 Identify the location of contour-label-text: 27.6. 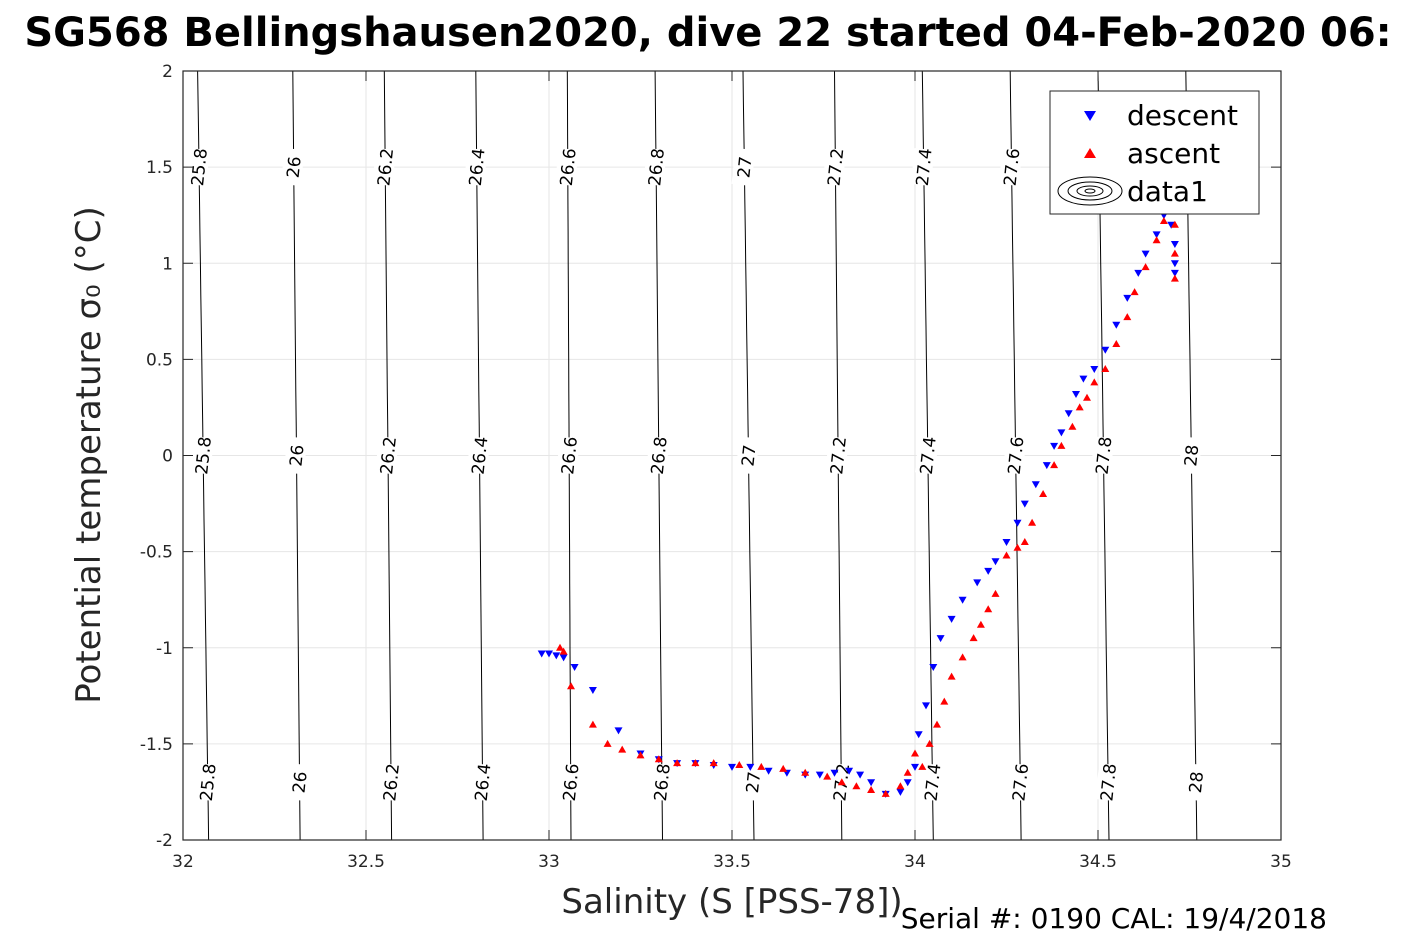
(1021, 783).